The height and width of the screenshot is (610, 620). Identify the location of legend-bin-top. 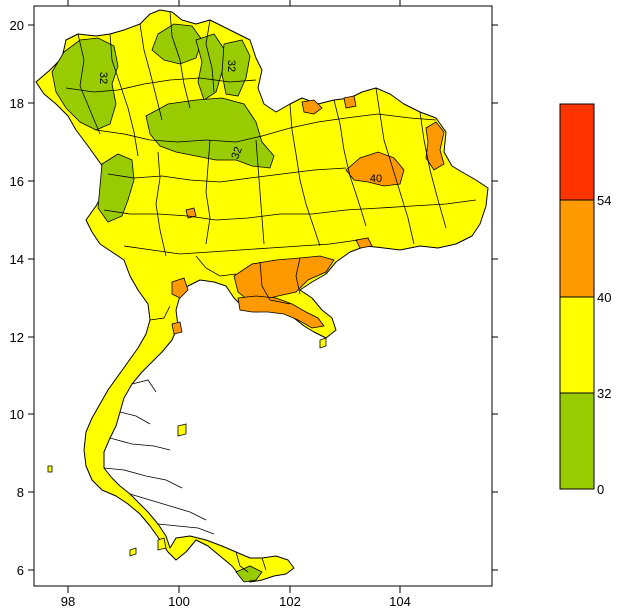
(577, 152).